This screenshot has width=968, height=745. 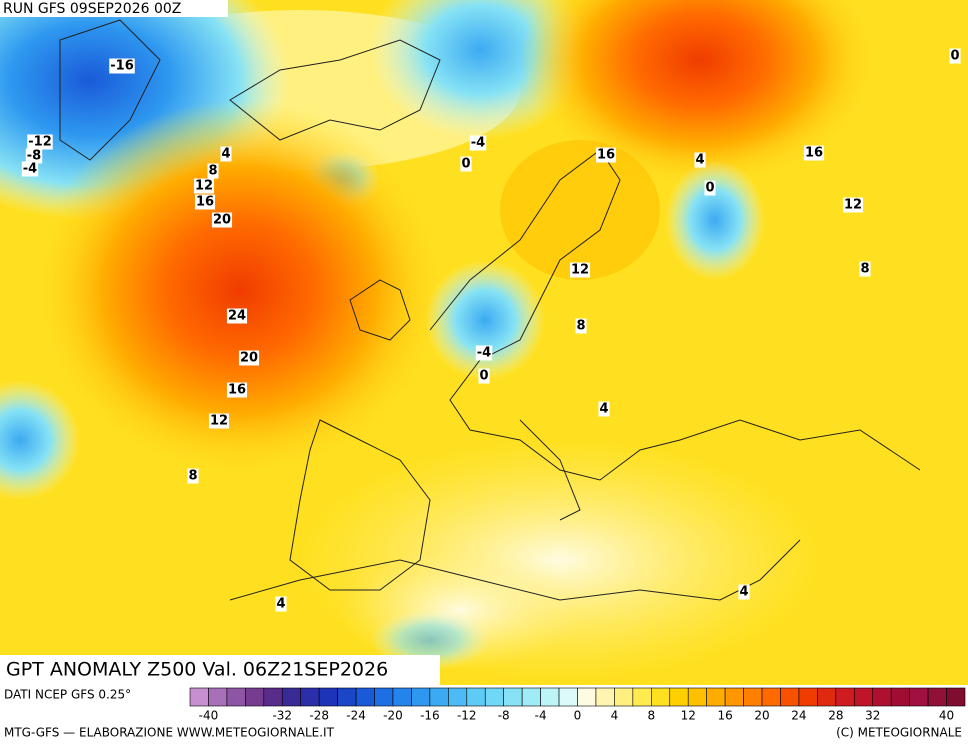 What do you see at coordinates (578, 716) in the screenshot?
I see `colorbar-label: 0` at bounding box center [578, 716].